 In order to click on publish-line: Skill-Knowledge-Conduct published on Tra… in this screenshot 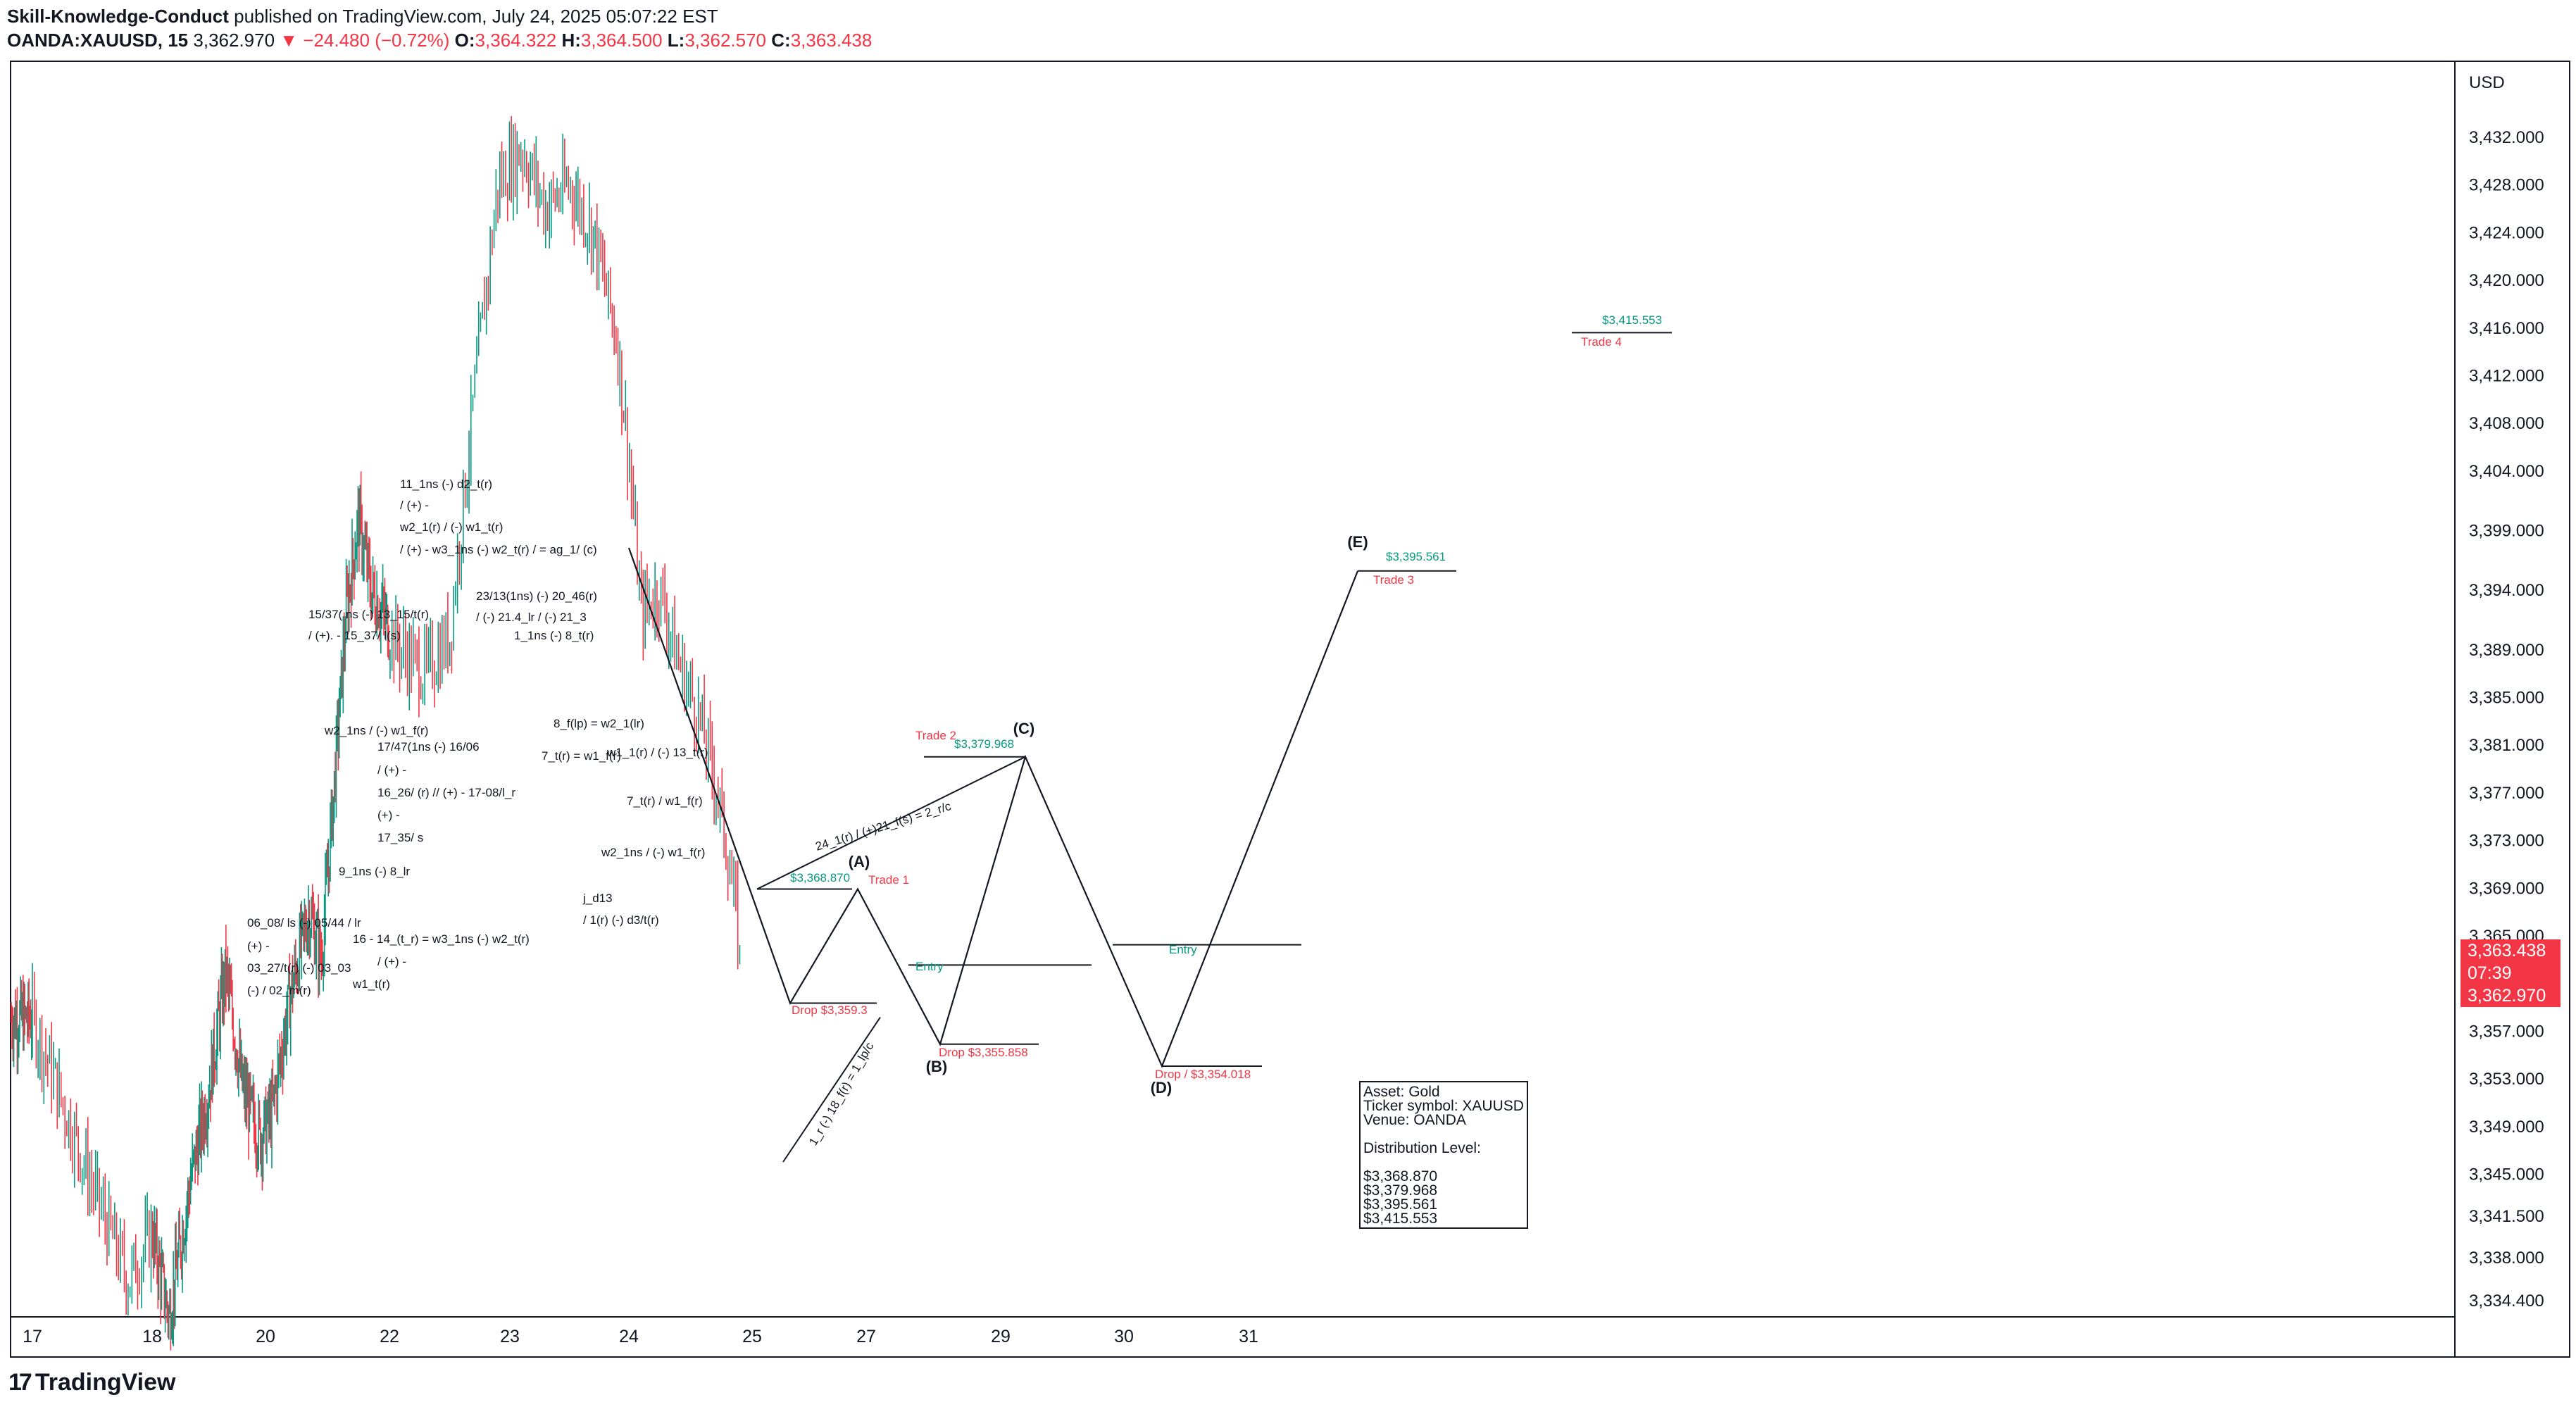, I will do `click(439, 16)`.